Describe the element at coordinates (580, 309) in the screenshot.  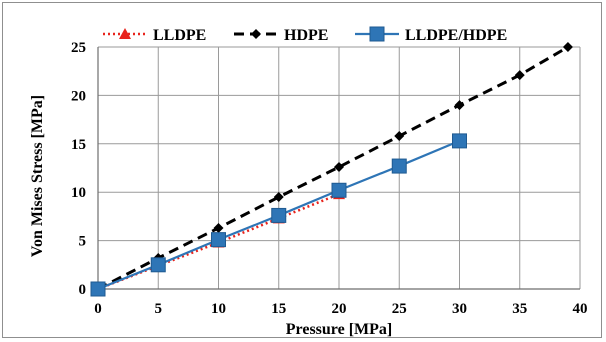
I see `x-tick-label: 40` at that location.